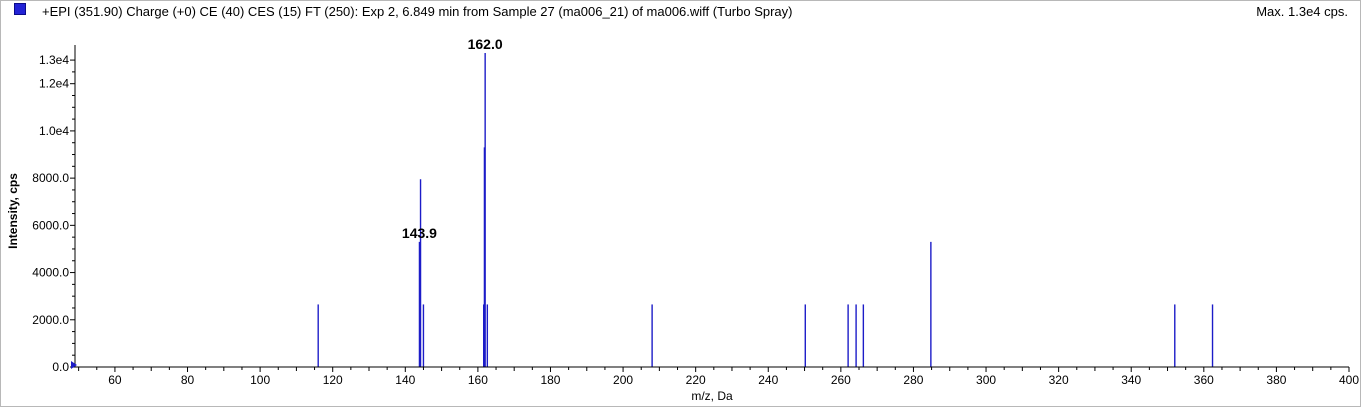 Image resolution: width=1361 pixels, height=407 pixels. I want to click on x-tick-label: 120, so click(333, 380).